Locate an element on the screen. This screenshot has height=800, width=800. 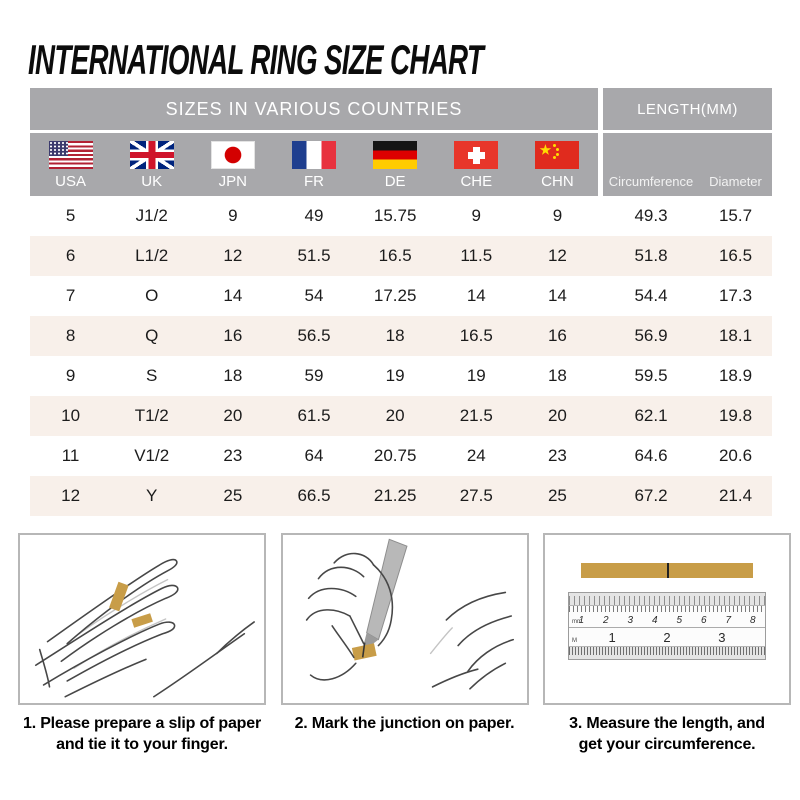
country-column-header: USA is located at coordinates (70, 164).